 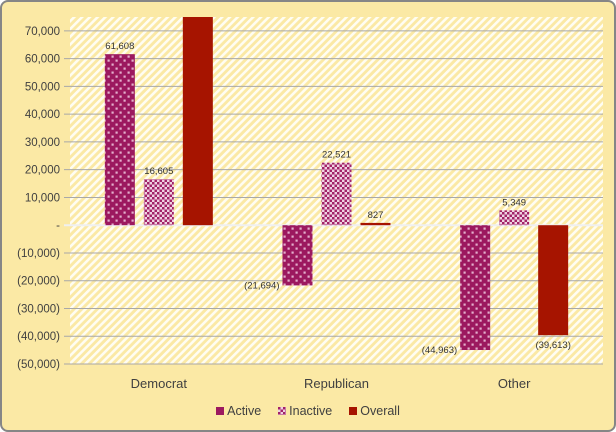 I want to click on category-label-republican: Republican, so click(x=336, y=383).